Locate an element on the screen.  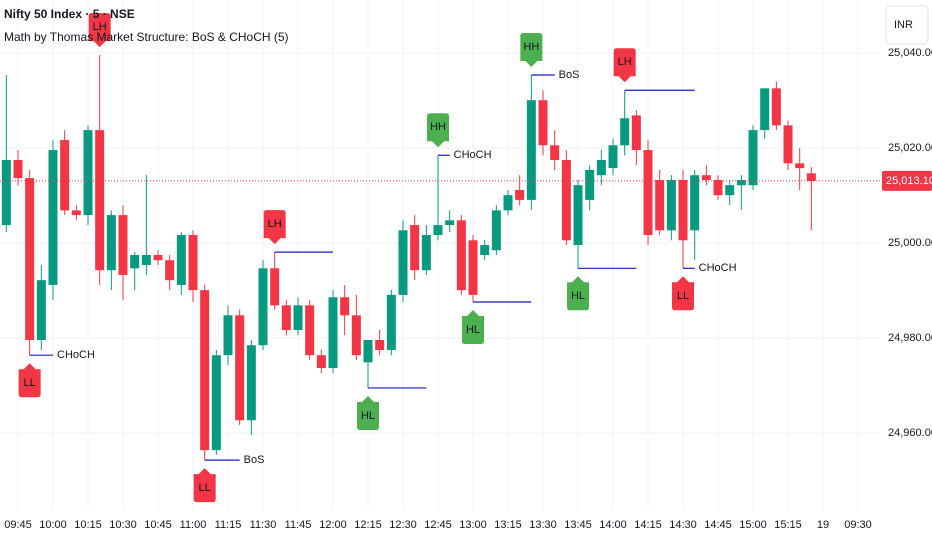
y-tick-label: 24,960.00 is located at coordinates (910, 433).